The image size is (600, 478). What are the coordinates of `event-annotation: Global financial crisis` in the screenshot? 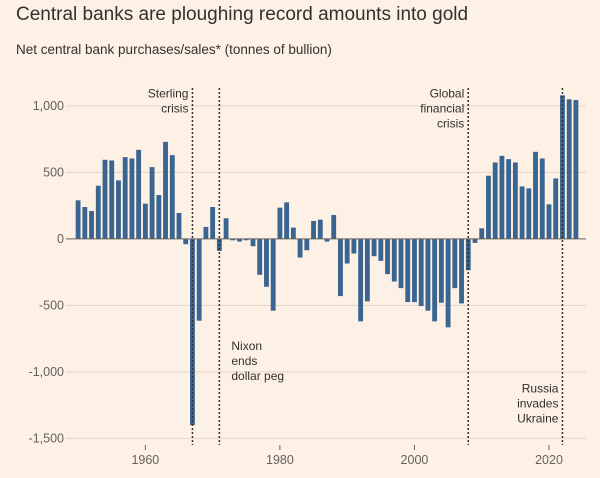 It's located at (442, 108).